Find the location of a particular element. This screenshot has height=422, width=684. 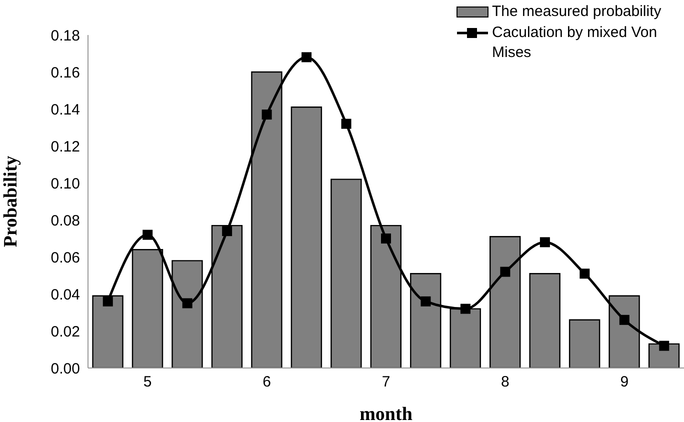

y-tick-label: 0.08 is located at coordinates (65, 221).